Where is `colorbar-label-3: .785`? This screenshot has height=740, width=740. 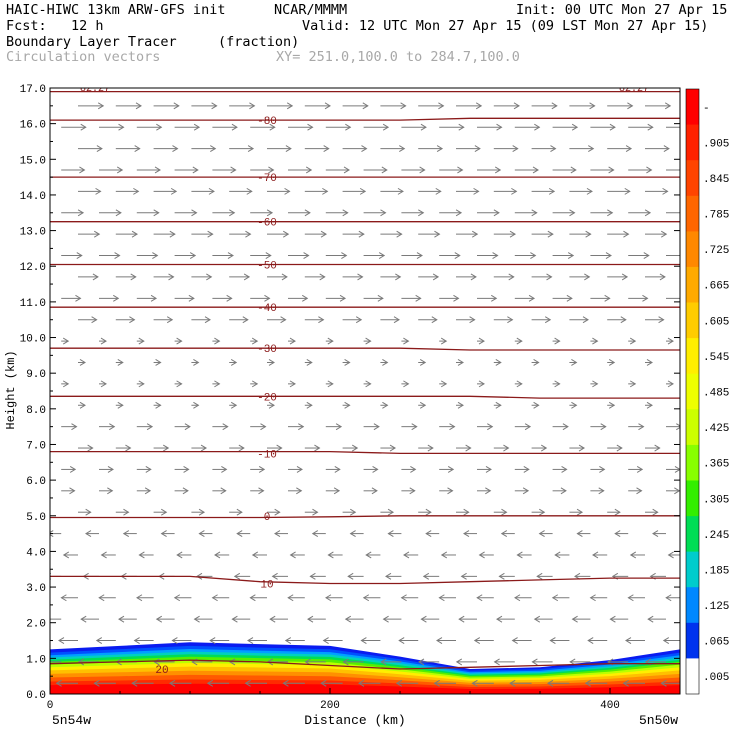 colorbar-label-3: .785 is located at coordinates (716, 216).